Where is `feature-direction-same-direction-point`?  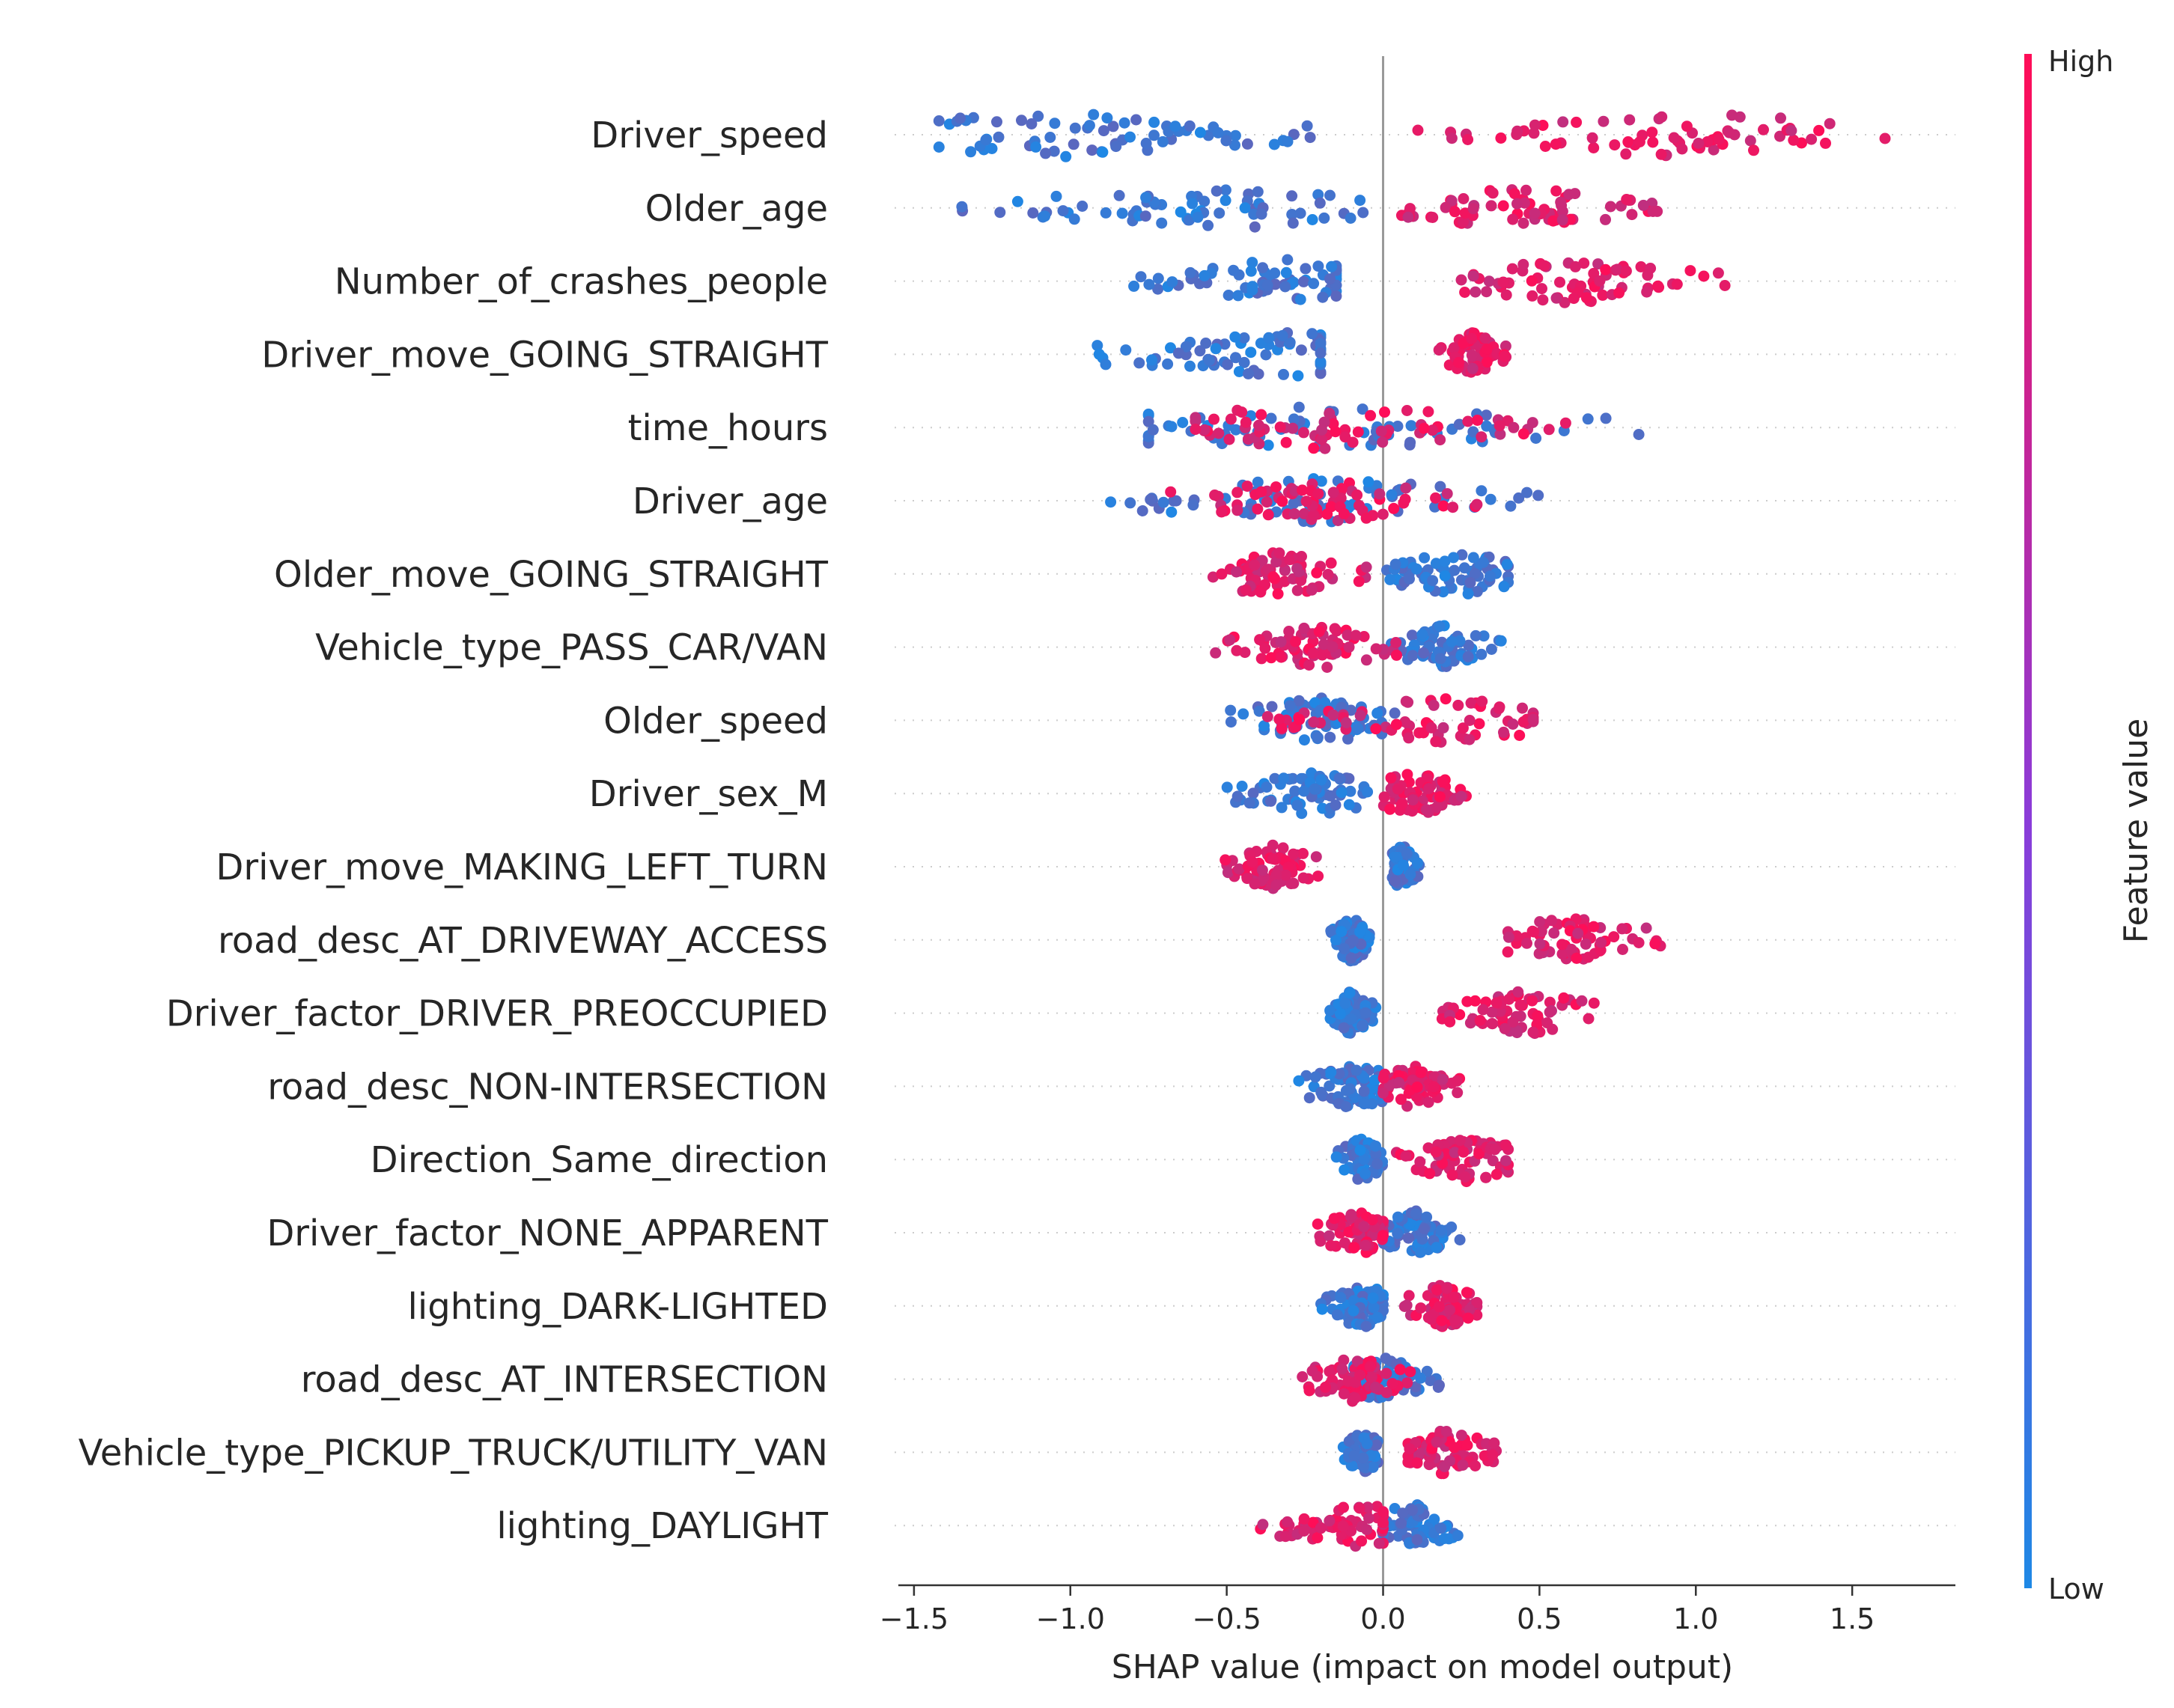
feature-direction-same-direction-point is located at coordinates (1345, 1170).